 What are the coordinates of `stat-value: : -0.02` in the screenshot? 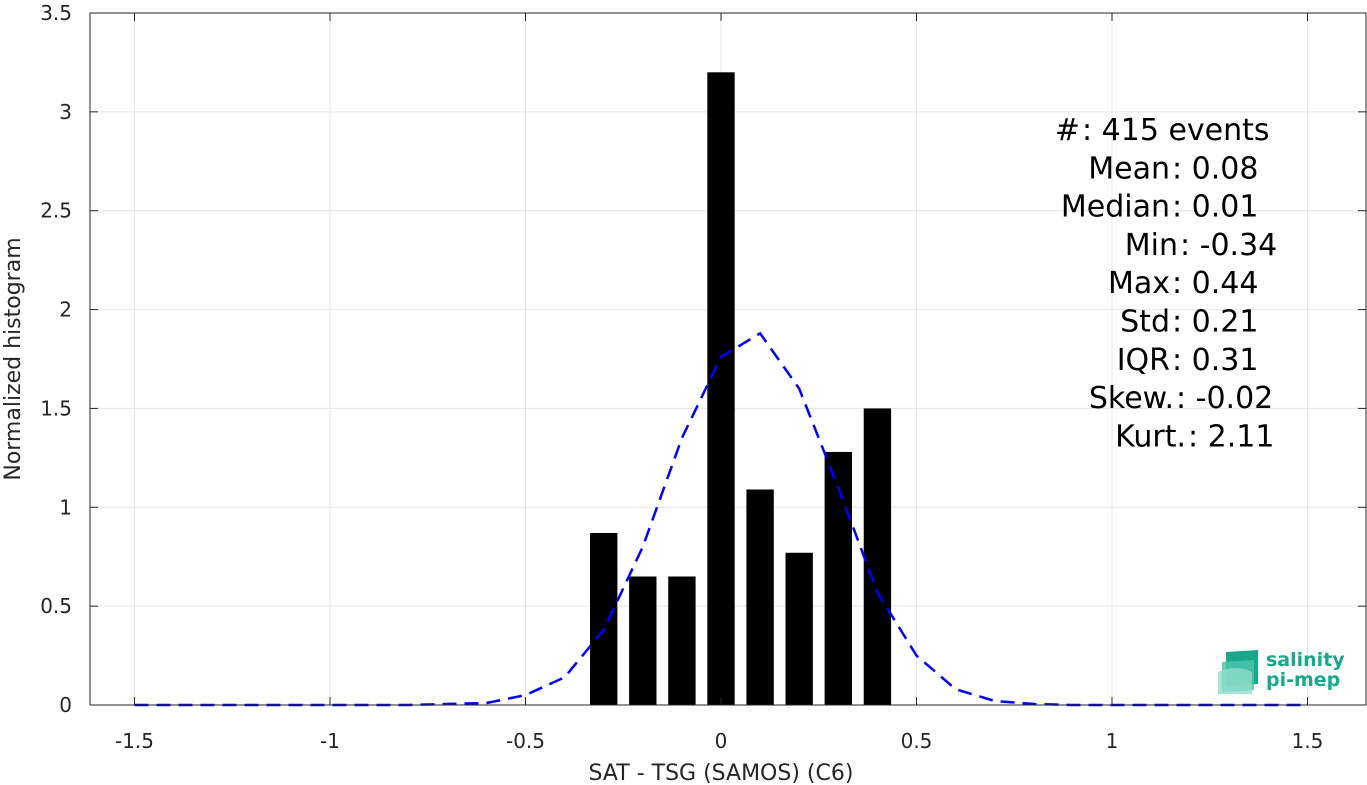 It's located at (1224, 398).